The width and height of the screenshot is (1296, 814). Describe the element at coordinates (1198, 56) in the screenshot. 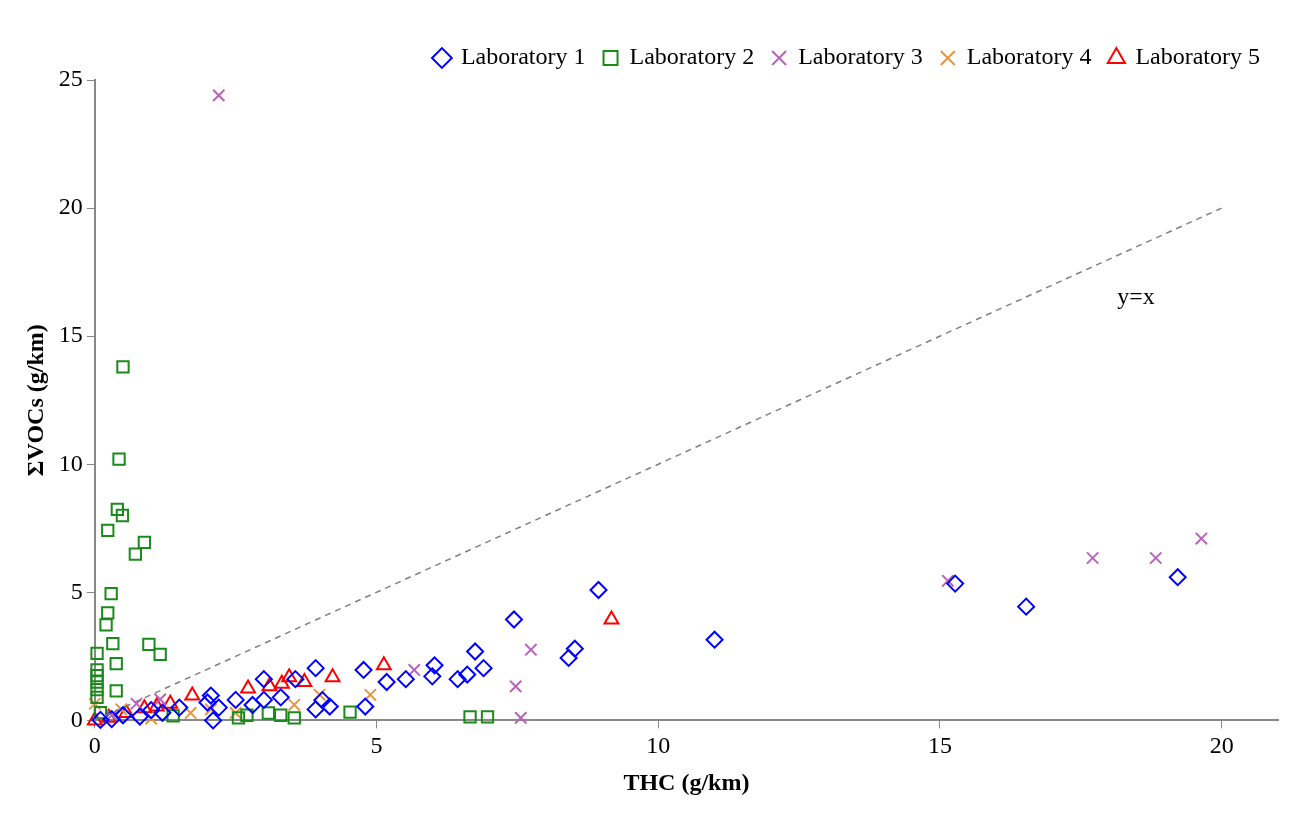

I see `legend-label: Laboratory 5` at that location.